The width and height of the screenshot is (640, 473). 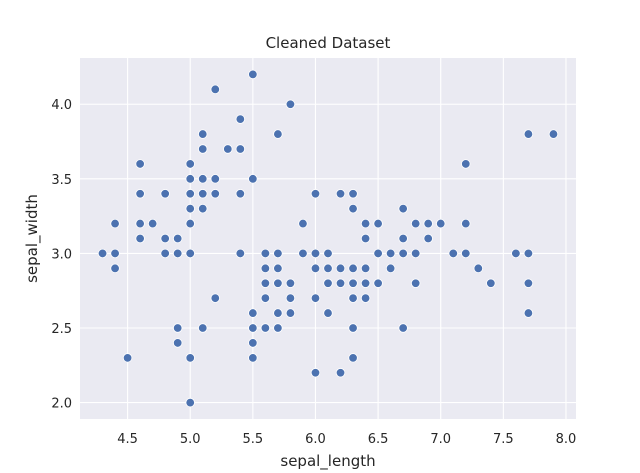 I want to click on x-tick-label: 6.0, so click(x=315, y=439).